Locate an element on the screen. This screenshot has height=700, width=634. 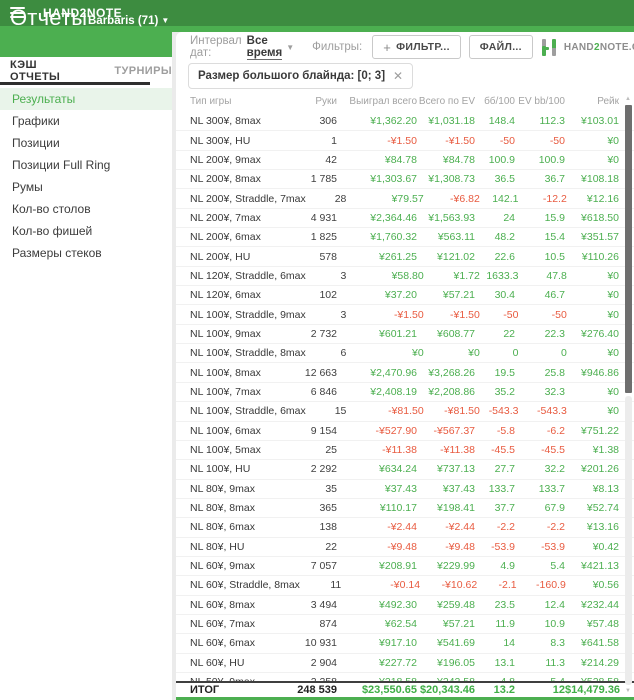
column-header-total-ev: Всего по EV is located at coordinates (446, 101).